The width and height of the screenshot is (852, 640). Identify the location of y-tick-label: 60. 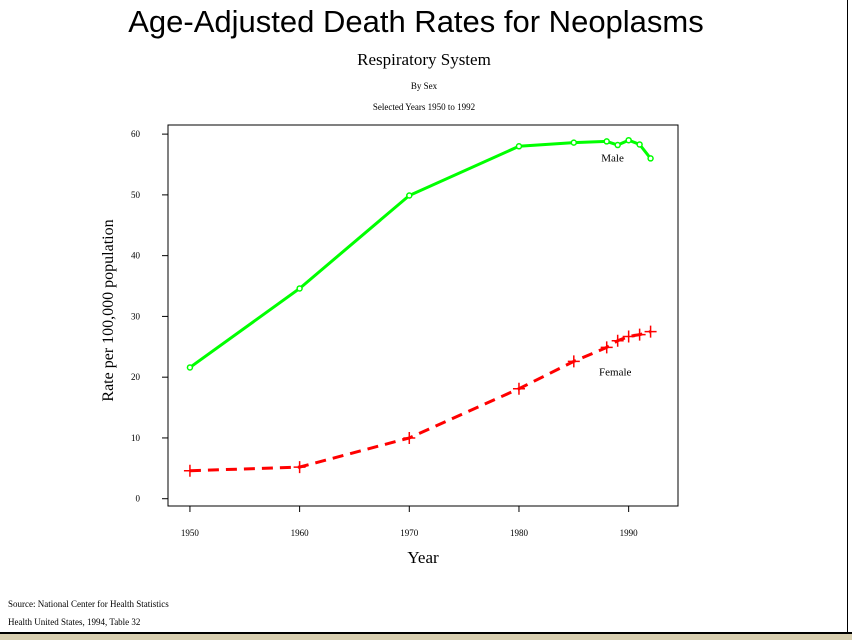
(136, 134).